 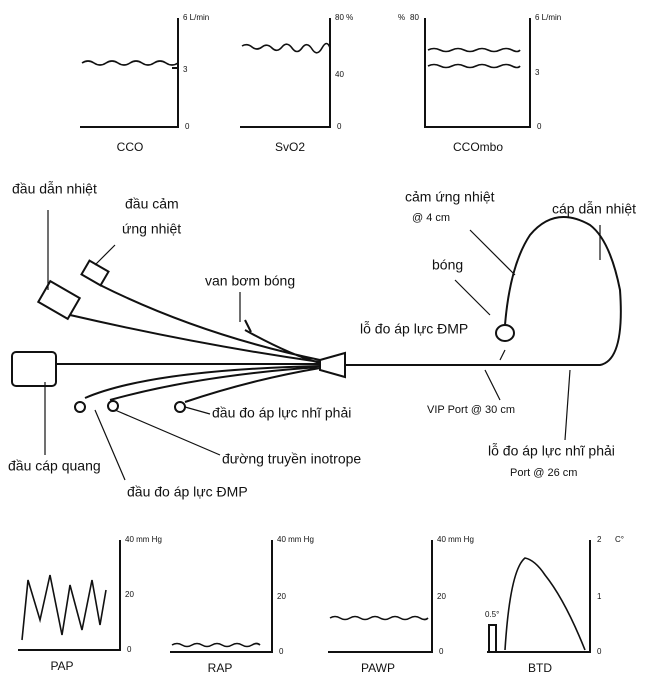 I want to click on ccombo-panel: % 80 6 L/min 3 0 CCOmbo, so click(x=479, y=83).